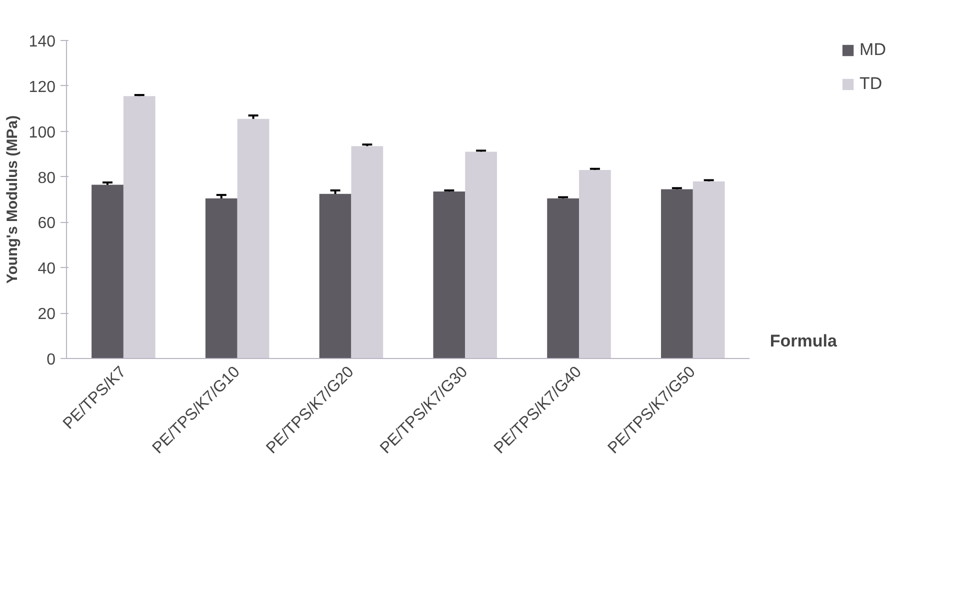 The height and width of the screenshot is (607, 959). Describe the element at coordinates (47, 178) in the screenshot. I see `y-tick-label: 80` at that location.